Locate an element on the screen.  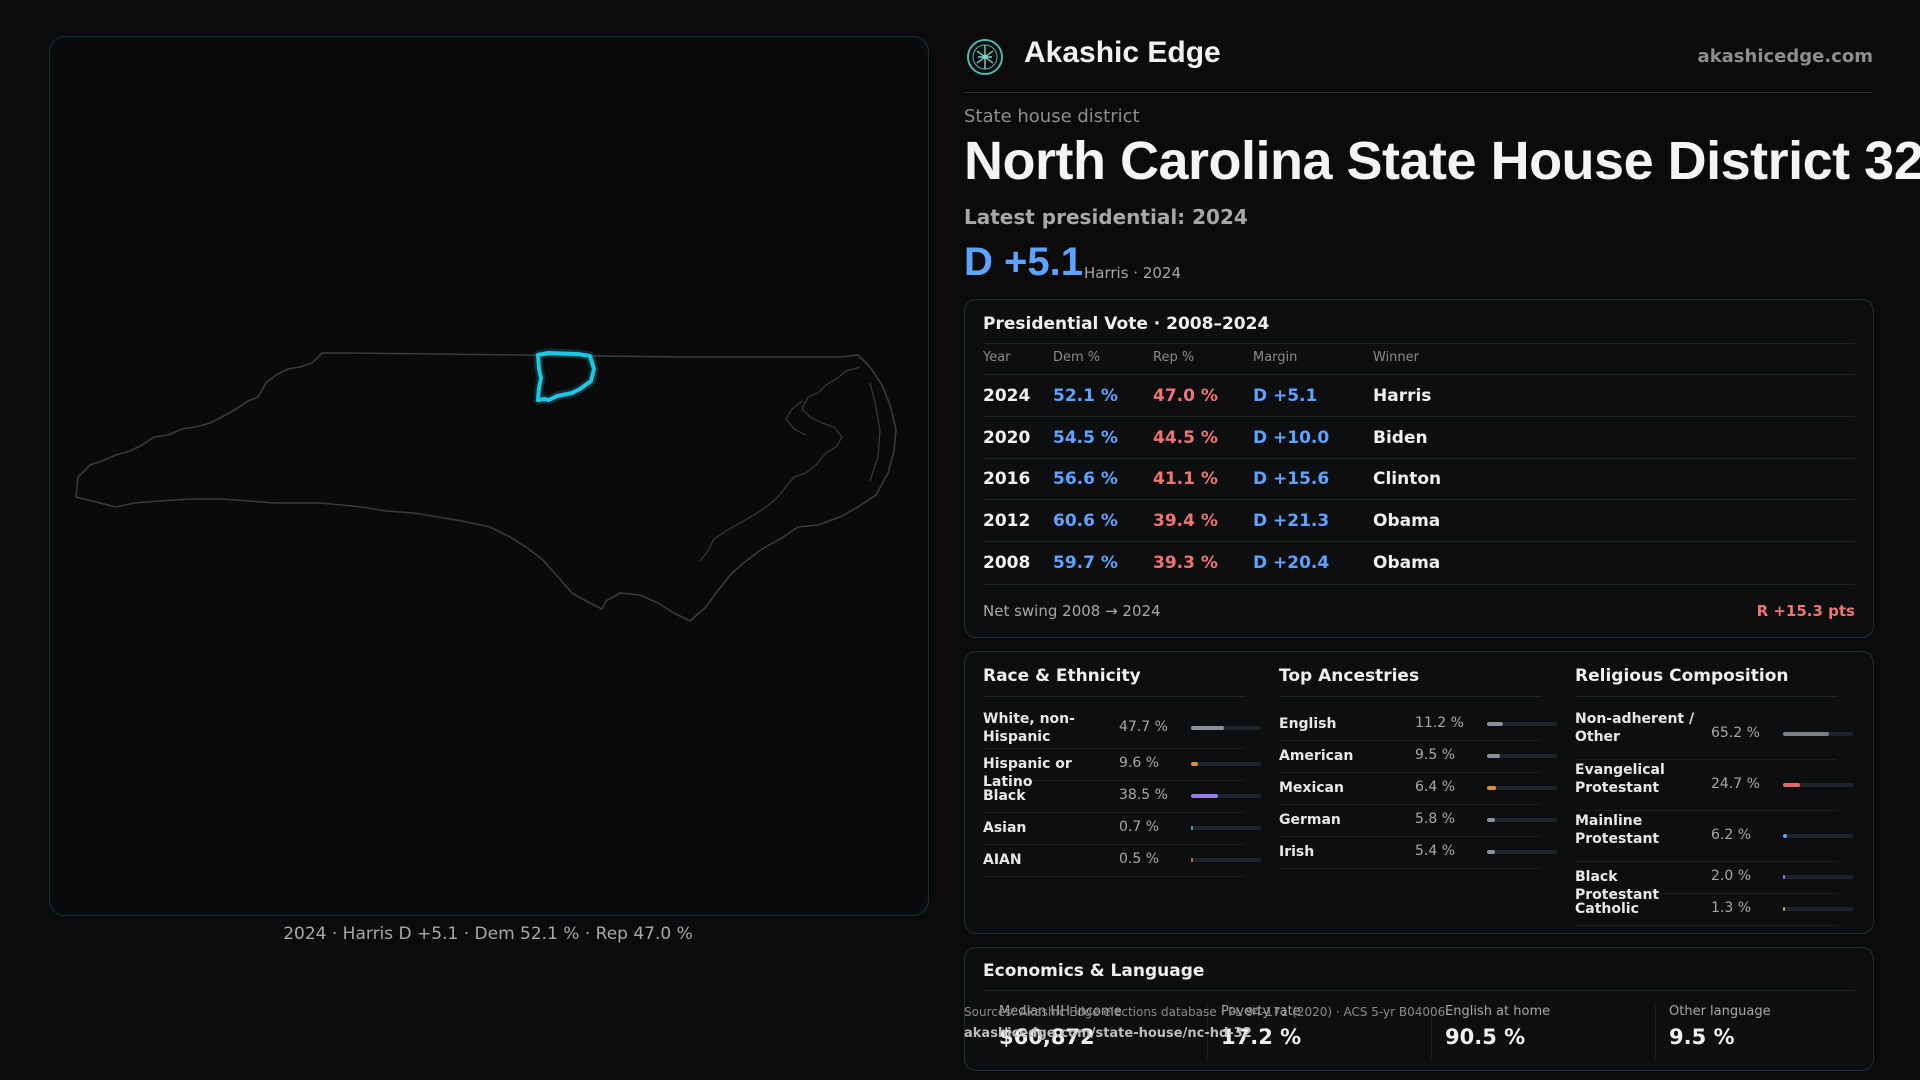
row-value: 24.7 % is located at coordinates (1735, 783).